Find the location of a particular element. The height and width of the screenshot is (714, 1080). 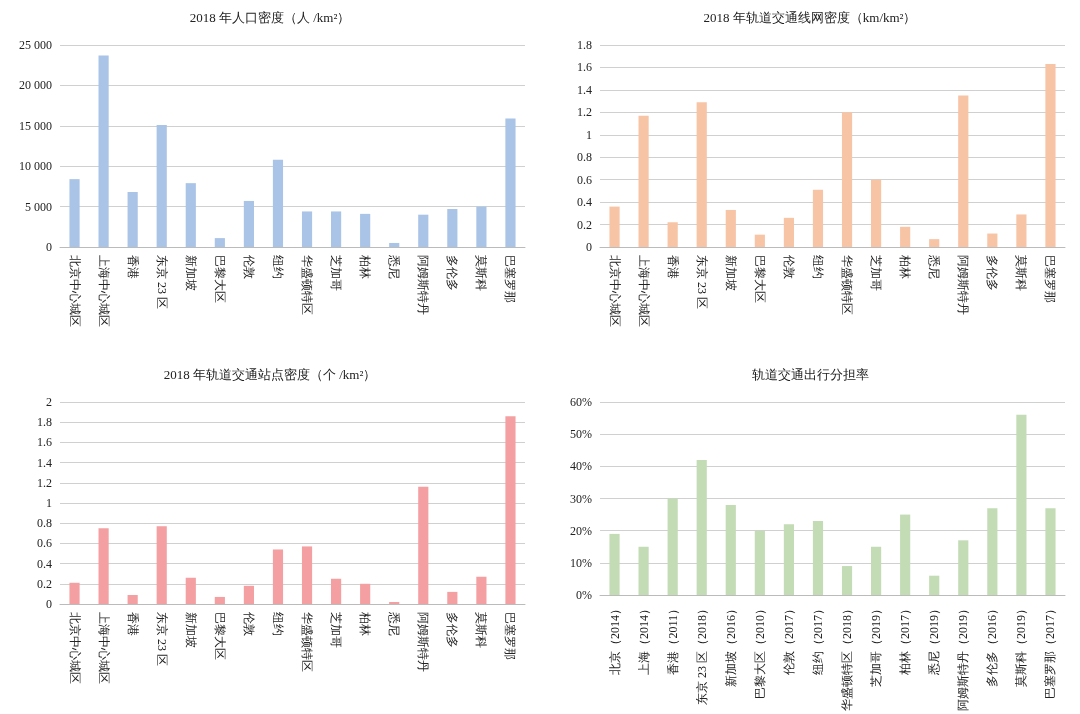

y-tick-label: 5 000 is located at coordinates (38, 206).